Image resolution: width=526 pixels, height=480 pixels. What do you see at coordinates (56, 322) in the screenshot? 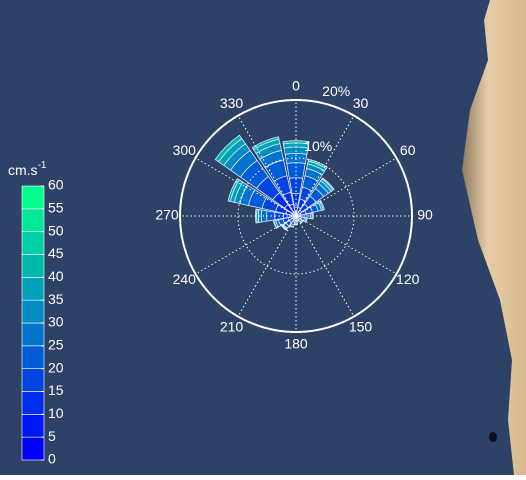
I see `colorbar-tick-label: 30` at bounding box center [56, 322].